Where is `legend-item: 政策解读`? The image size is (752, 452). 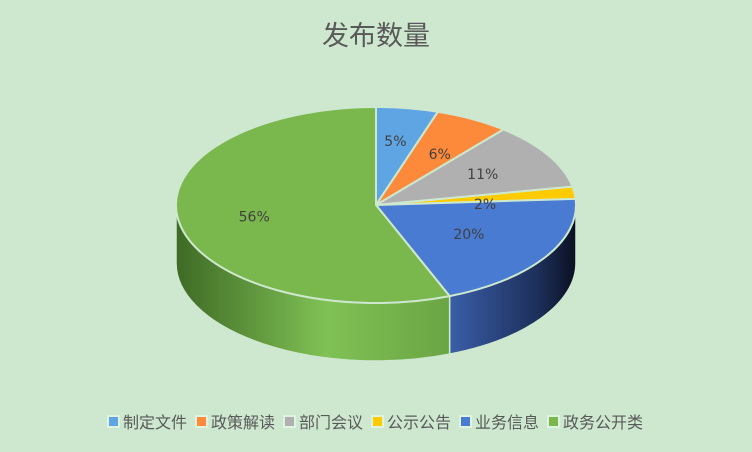 legend-item: 政策解读 is located at coordinates (234, 421).